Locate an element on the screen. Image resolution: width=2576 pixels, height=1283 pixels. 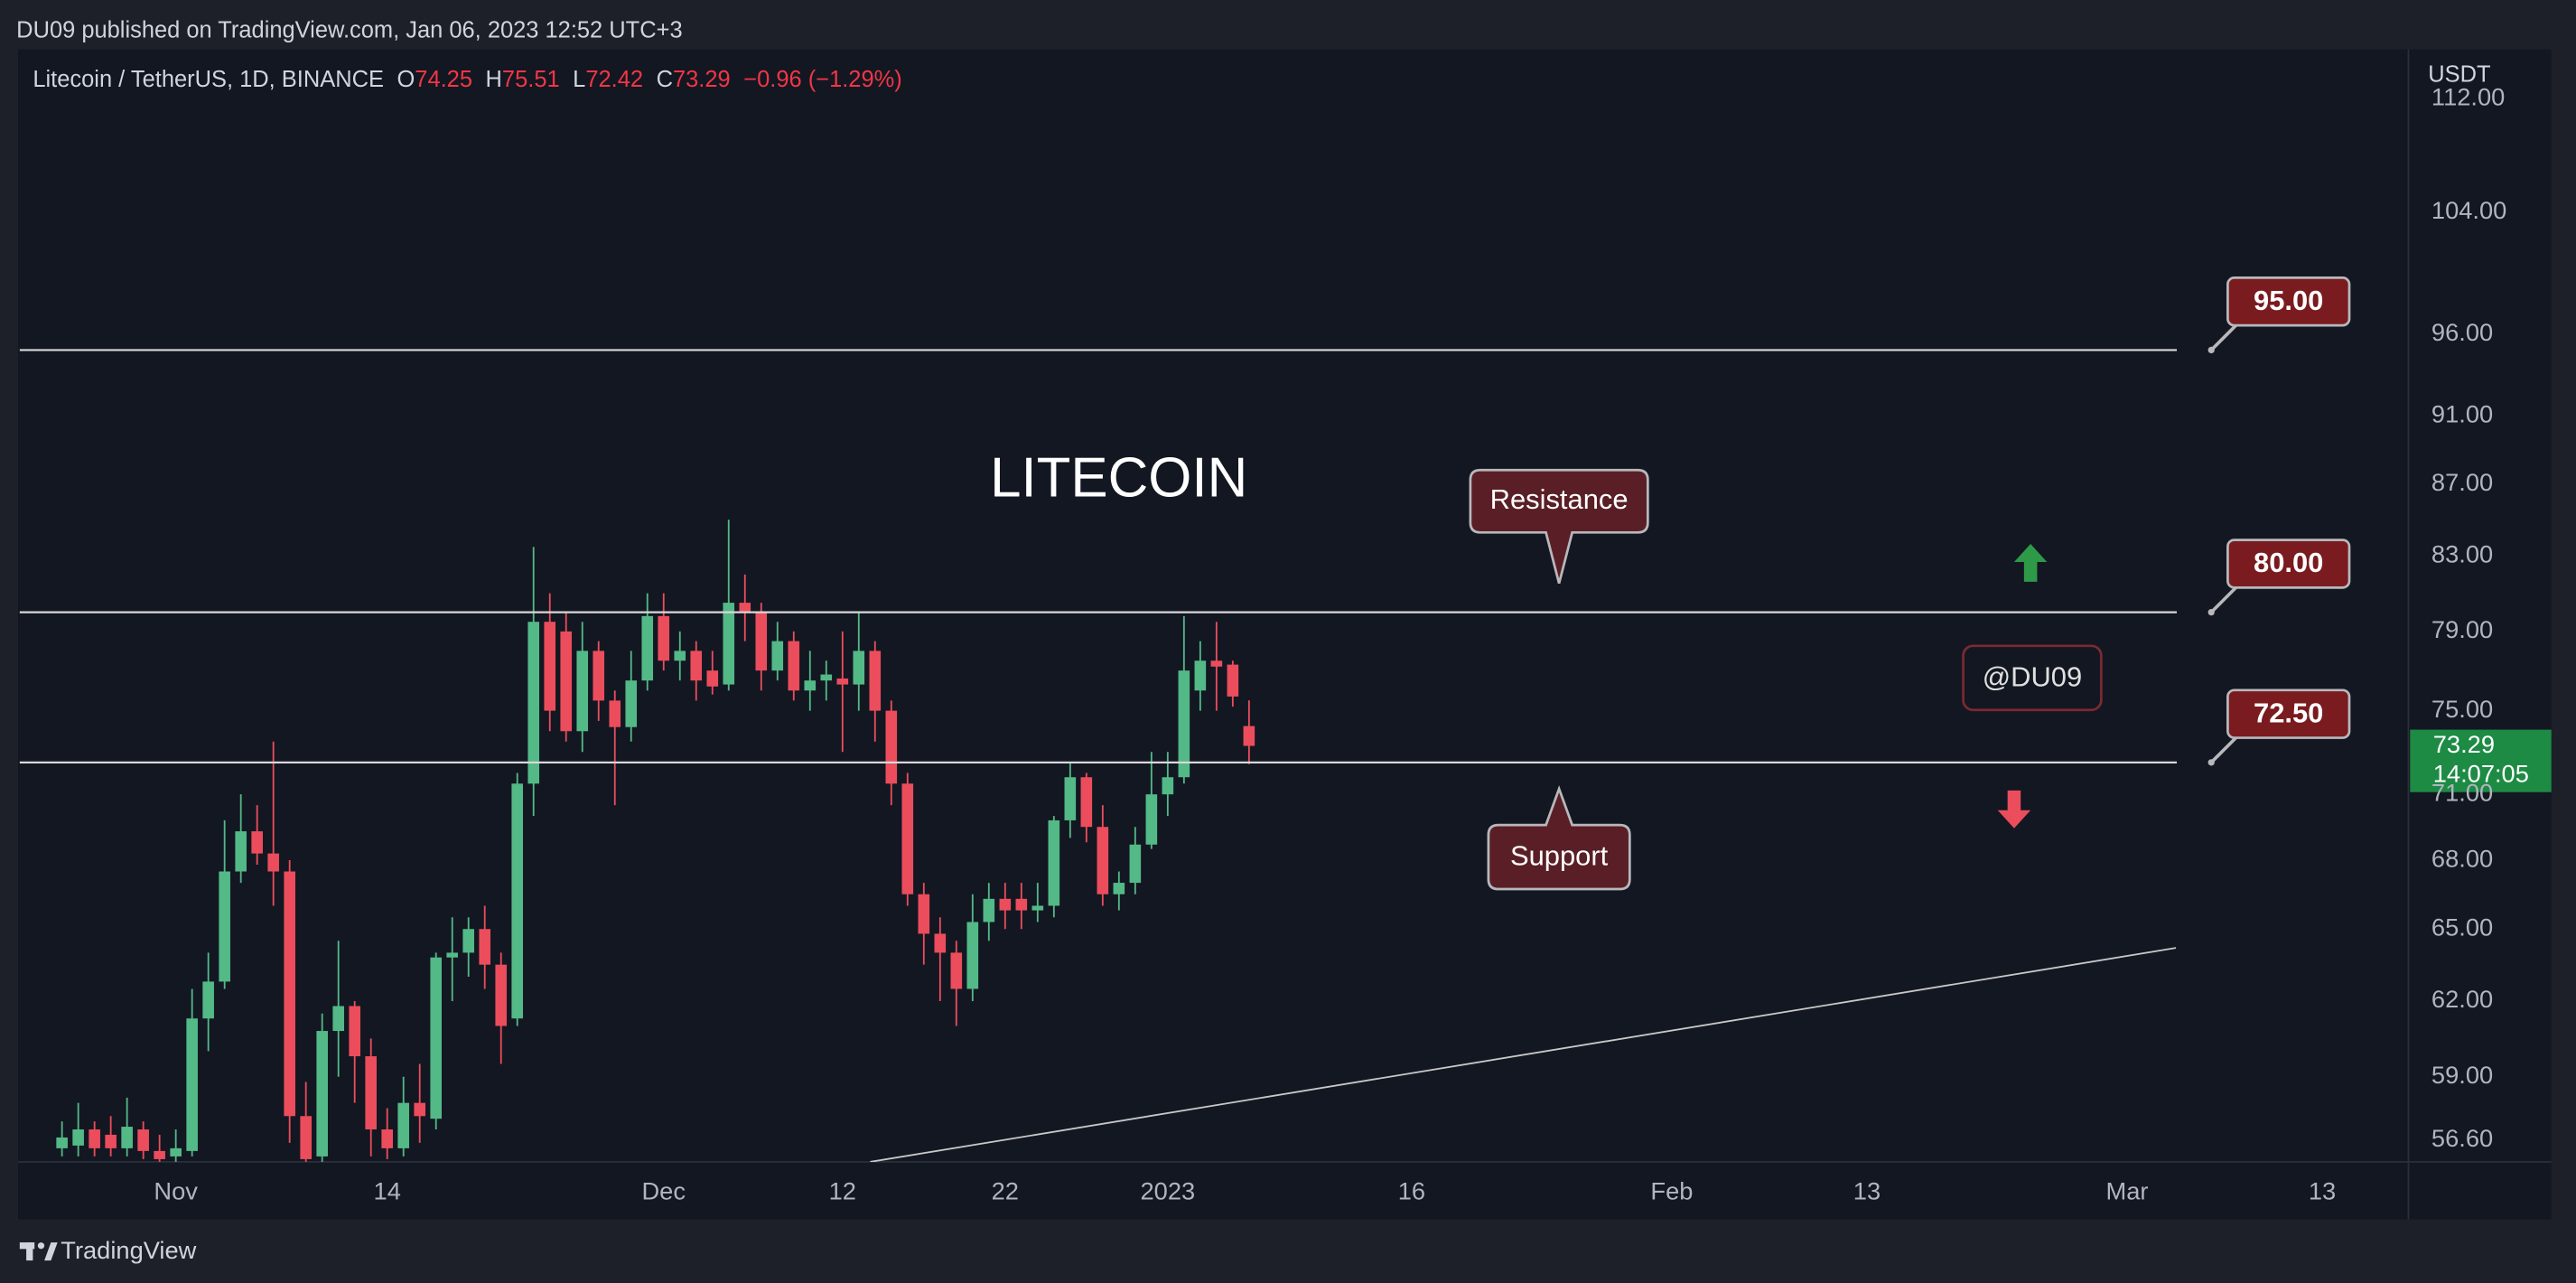
y-tick-label: 112.00 is located at coordinates (2468, 97).